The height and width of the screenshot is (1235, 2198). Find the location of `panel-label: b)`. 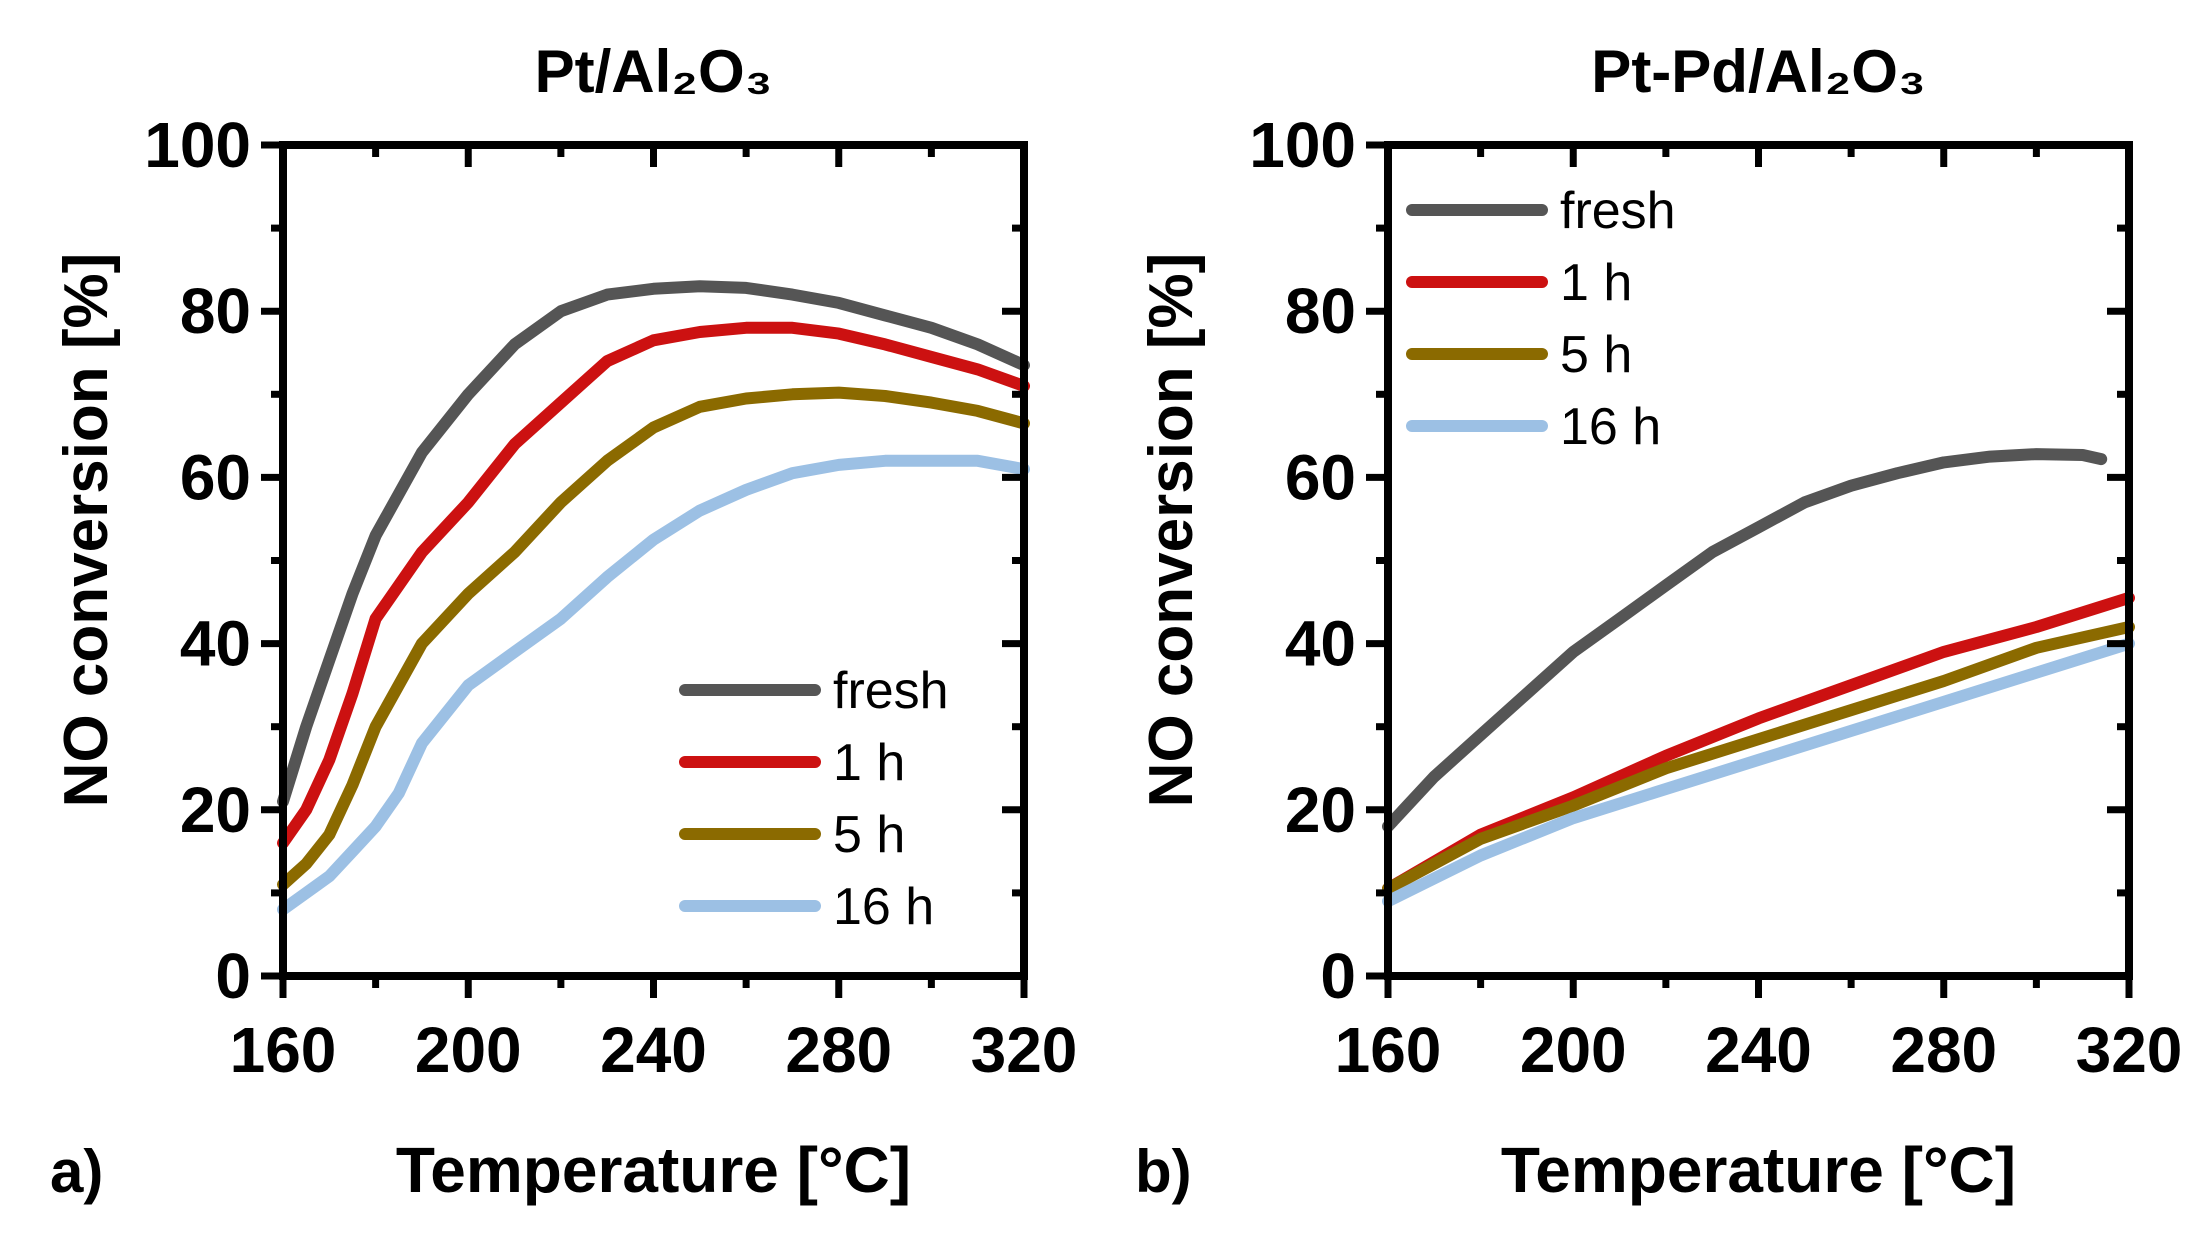

panel-label: b) is located at coordinates (1163, 1171).